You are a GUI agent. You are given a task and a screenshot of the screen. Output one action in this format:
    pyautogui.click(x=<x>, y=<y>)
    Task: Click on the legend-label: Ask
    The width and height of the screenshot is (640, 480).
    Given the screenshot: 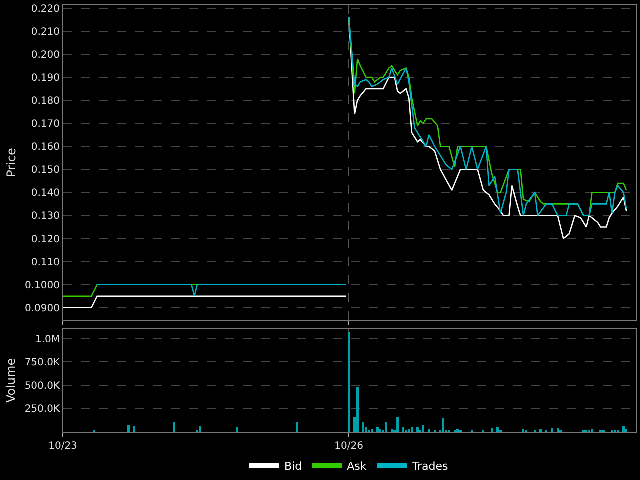 What is the action you would take?
    pyautogui.click(x=357, y=466)
    